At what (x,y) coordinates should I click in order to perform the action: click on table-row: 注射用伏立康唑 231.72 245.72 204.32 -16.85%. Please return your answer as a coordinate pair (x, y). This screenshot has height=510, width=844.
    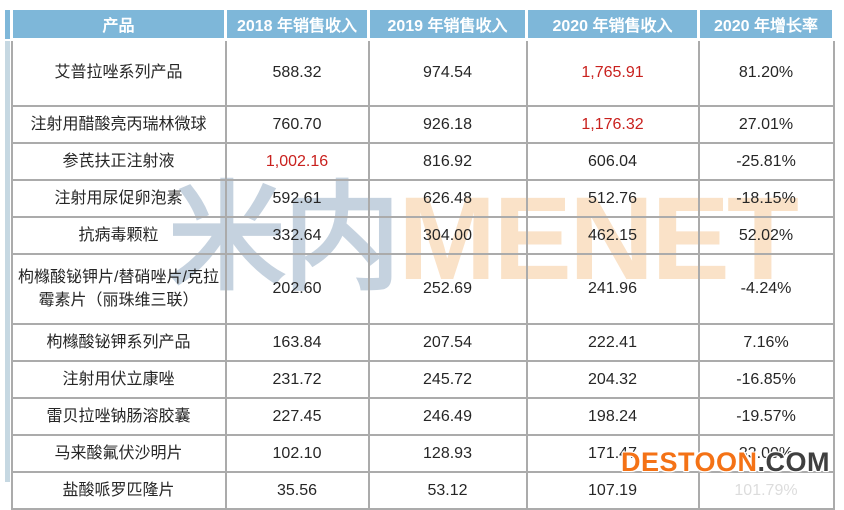
    Looking at the image, I should click on (422, 379).